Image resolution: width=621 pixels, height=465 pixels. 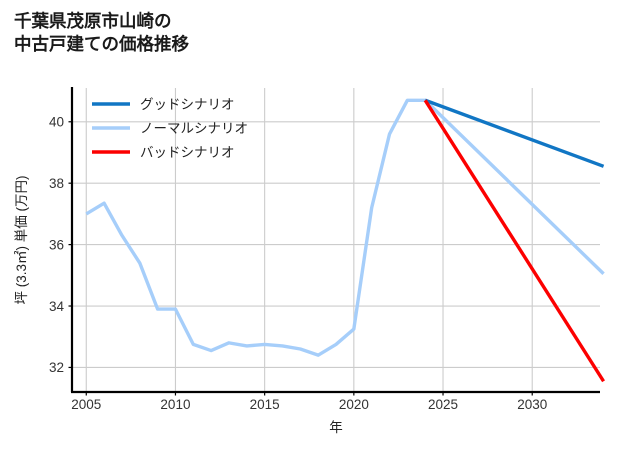 What do you see at coordinates (101, 33) in the screenshot?
I see `chart-title: 千葉県茂原市山崎の 中古戸建ての価格推移` at bounding box center [101, 33].